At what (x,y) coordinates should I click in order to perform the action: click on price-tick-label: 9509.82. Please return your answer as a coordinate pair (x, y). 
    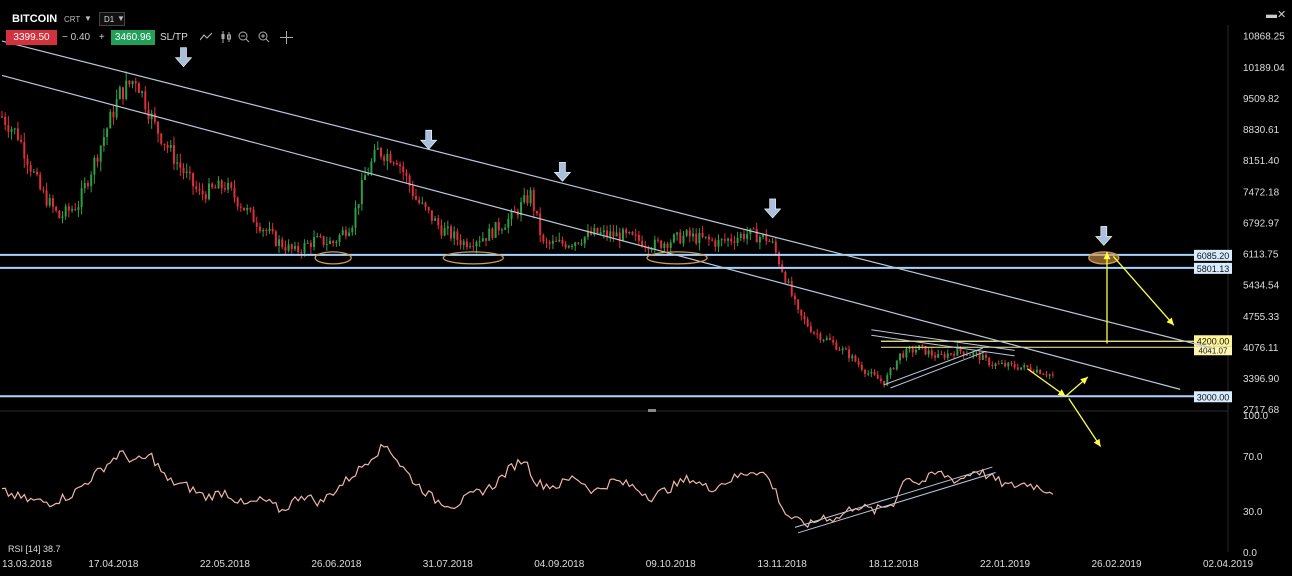
    Looking at the image, I should click on (1261, 99).